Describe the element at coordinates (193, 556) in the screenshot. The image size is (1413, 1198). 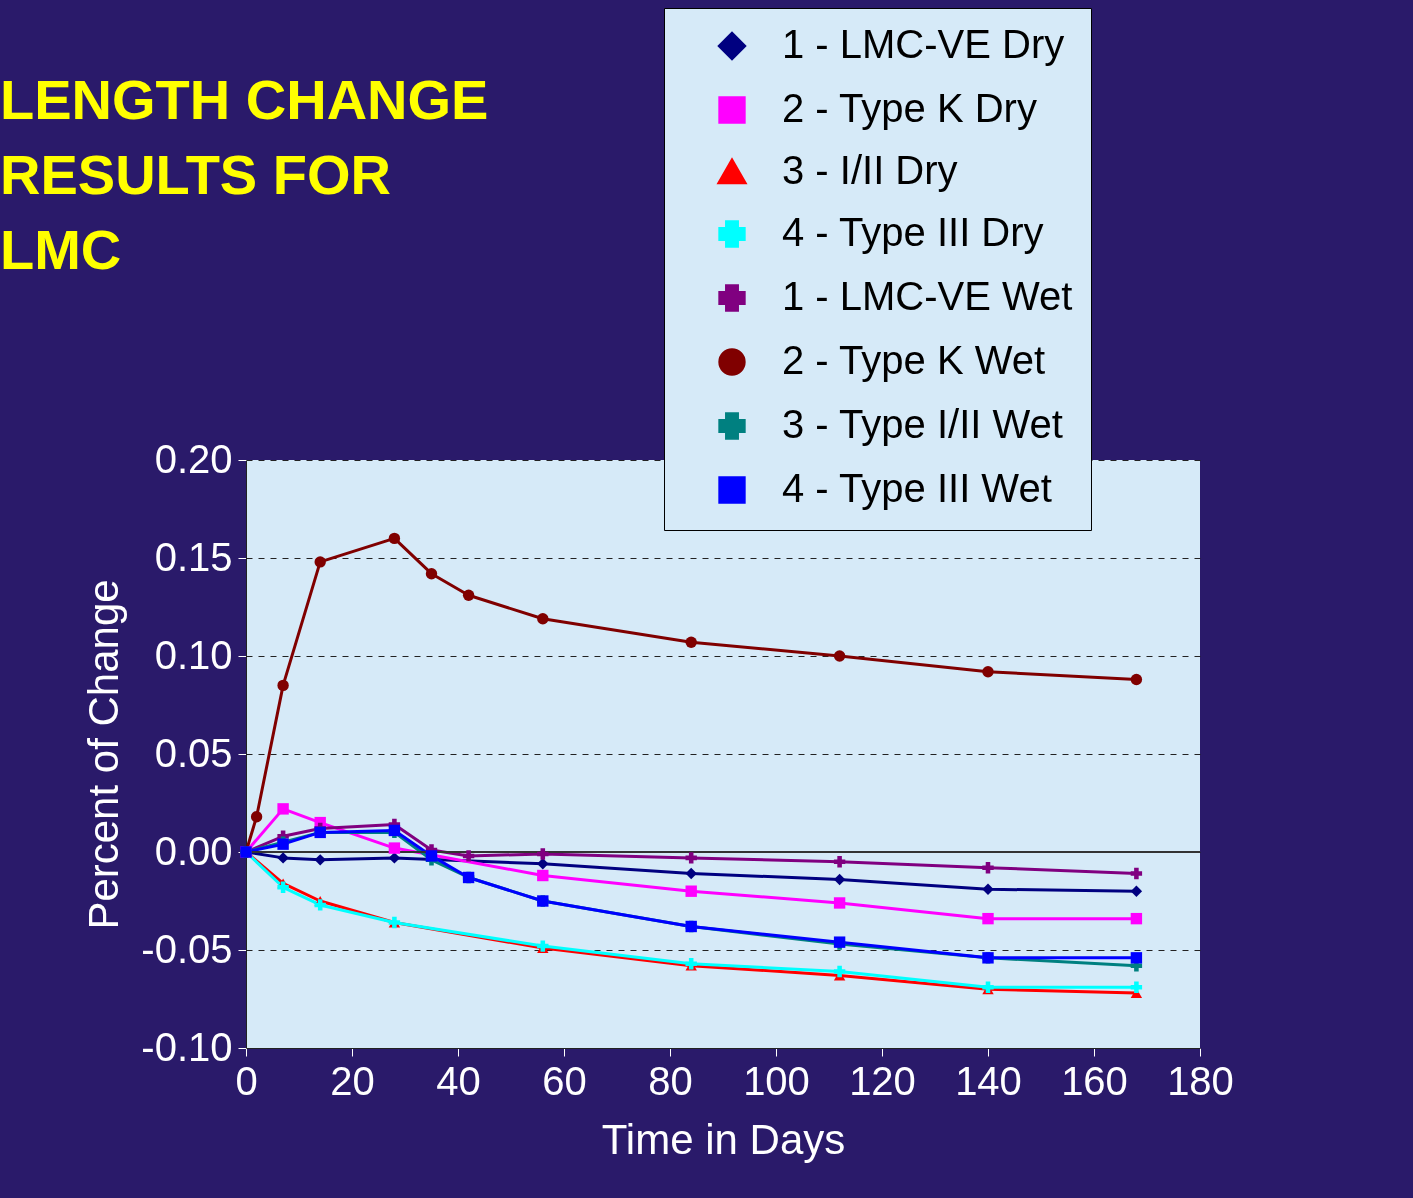
I see `y-tick-label: 0.15` at that location.